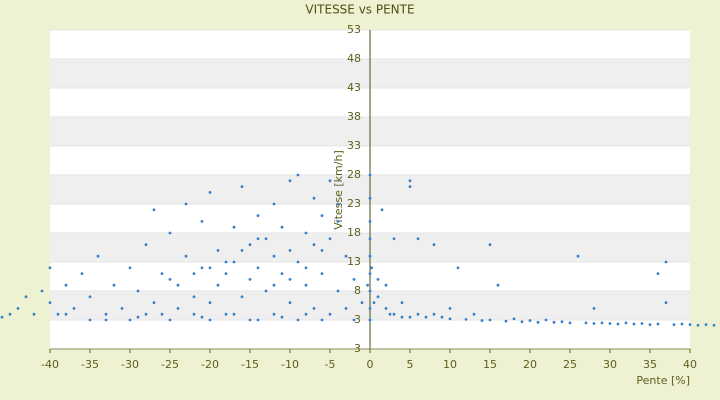 The height and width of the screenshot is (400, 720). What do you see at coordinates (354, 261) in the screenshot?
I see `y-tick-label: 13` at bounding box center [354, 261].